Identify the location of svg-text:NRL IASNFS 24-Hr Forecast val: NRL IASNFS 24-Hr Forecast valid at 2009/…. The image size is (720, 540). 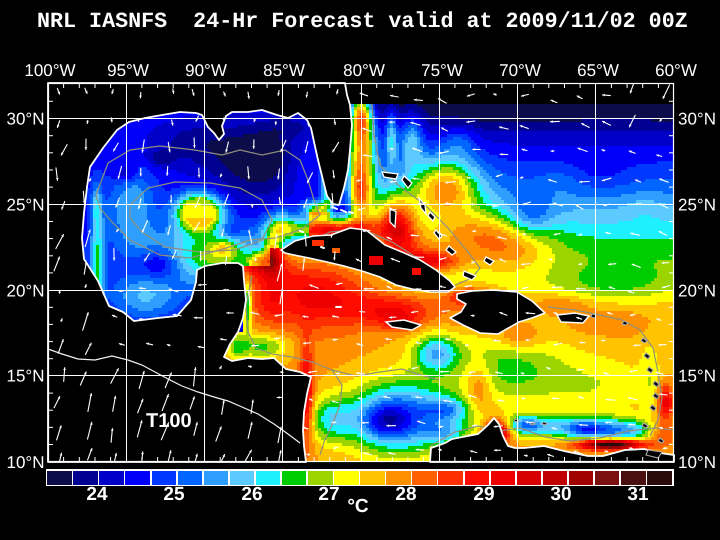
(362, 21).